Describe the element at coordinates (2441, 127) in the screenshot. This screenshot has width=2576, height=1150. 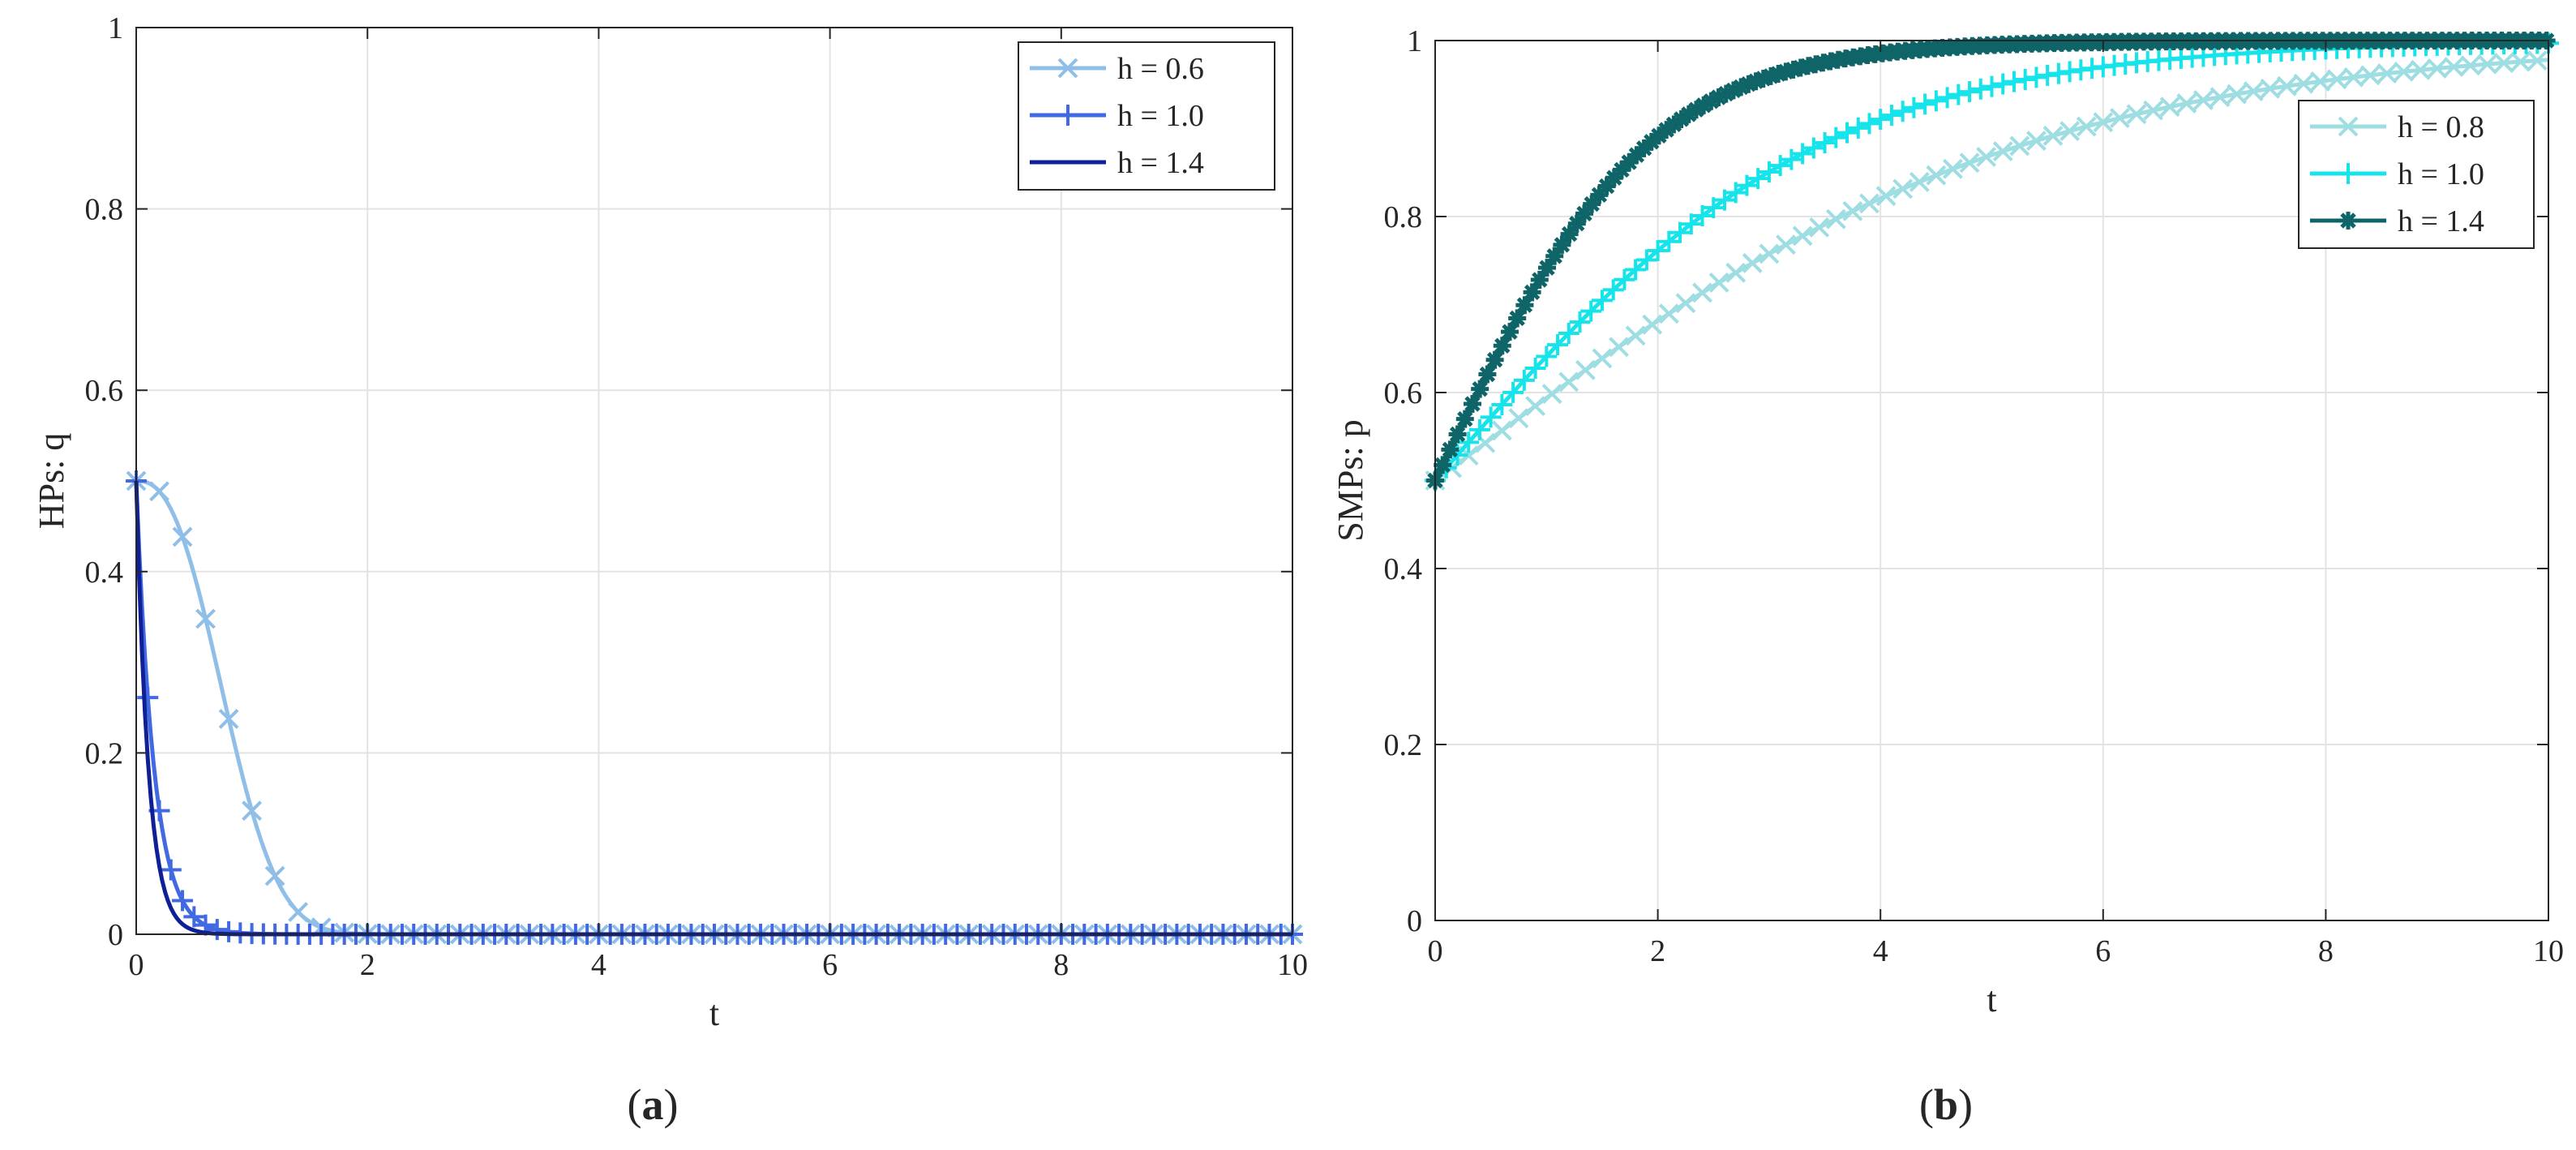
I see `legend-label: h = 0.8` at that location.